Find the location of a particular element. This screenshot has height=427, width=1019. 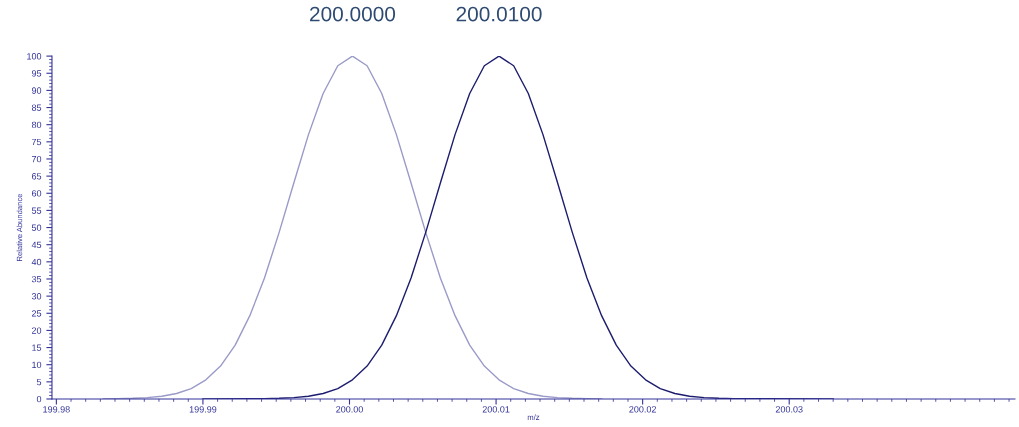

y-tick-label: 10 is located at coordinates (37, 365).